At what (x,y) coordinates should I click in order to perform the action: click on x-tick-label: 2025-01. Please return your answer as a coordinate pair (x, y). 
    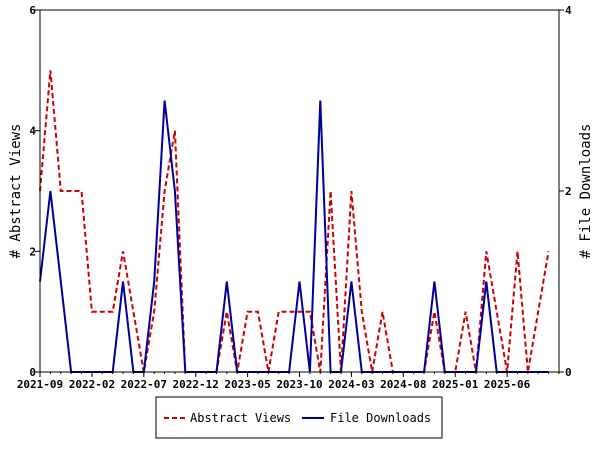
    Looking at the image, I should click on (455, 384).